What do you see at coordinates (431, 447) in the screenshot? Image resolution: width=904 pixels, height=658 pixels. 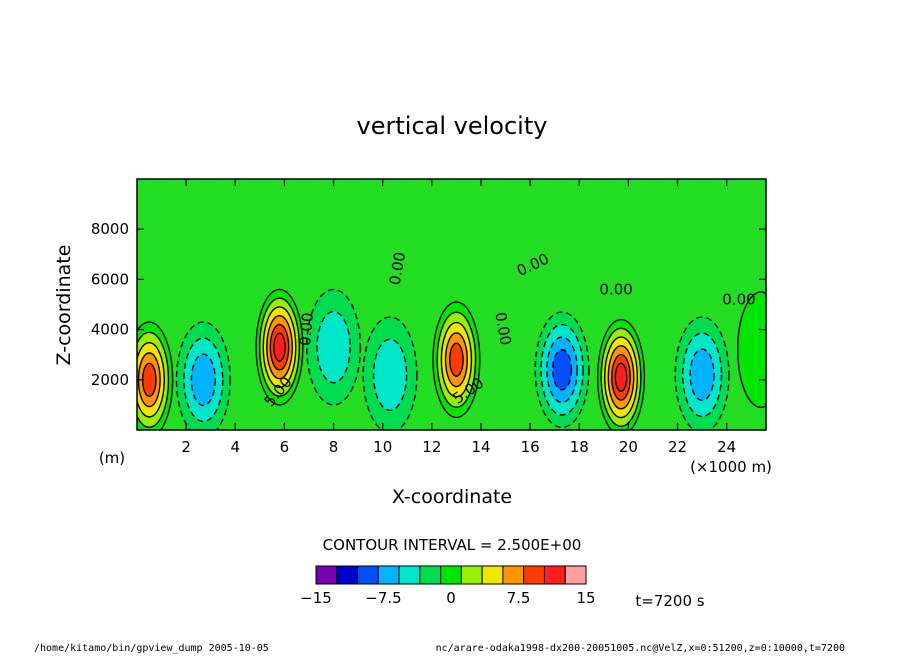 I see `x-tick-label: 12` at bounding box center [431, 447].